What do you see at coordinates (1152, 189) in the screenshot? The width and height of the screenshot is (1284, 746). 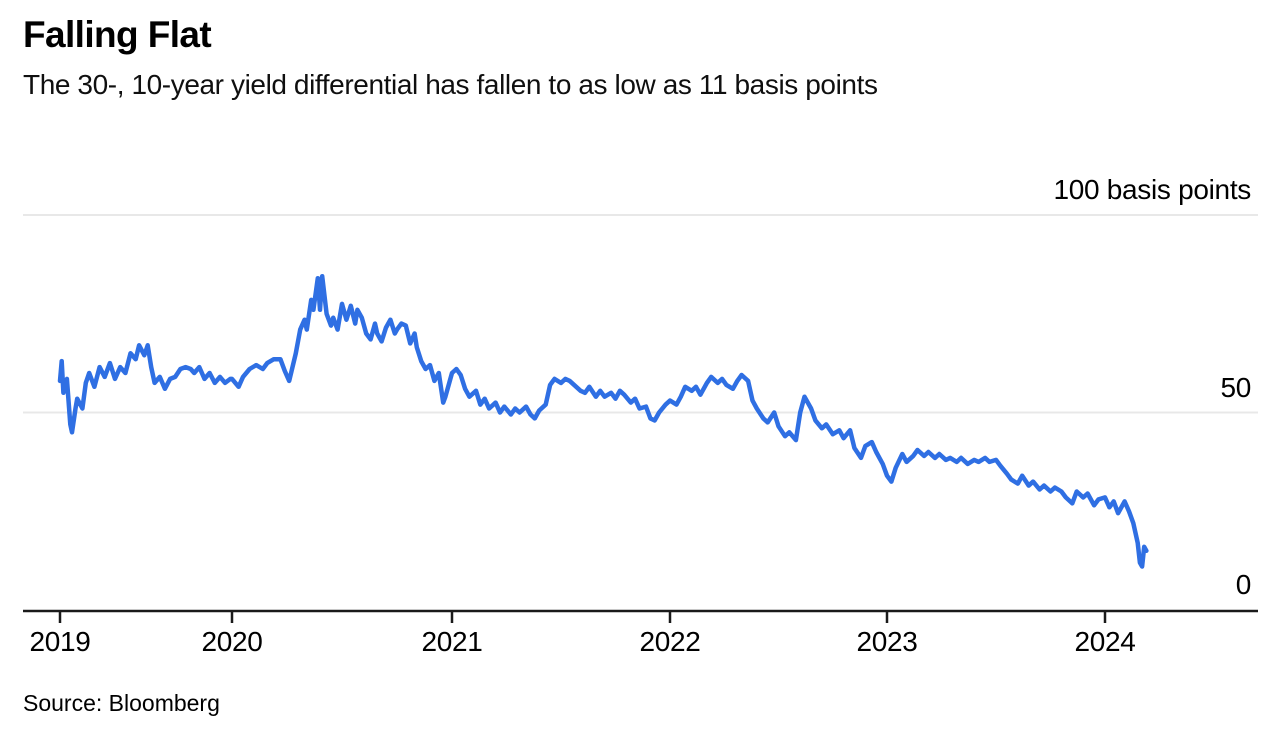 I see `y-axis-label-100: 100 basis points` at bounding box center [1152, 189].